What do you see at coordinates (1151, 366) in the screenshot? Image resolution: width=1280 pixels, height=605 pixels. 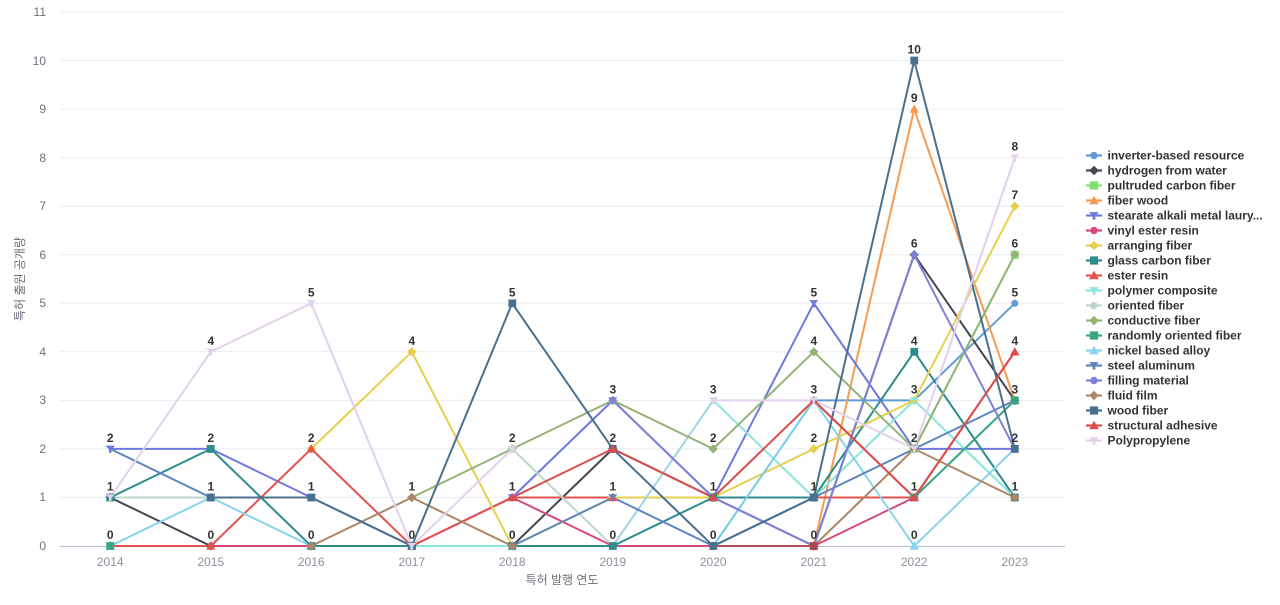 I see `svg-text: steel aluminum` at bounding box center [1151, 366].